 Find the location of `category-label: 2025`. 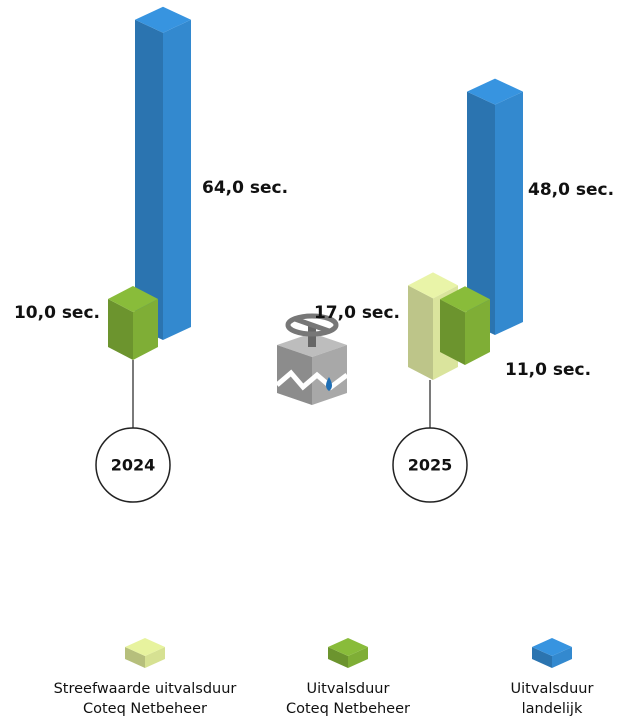

category-label: 2025 is located at coordinates (430, 465).